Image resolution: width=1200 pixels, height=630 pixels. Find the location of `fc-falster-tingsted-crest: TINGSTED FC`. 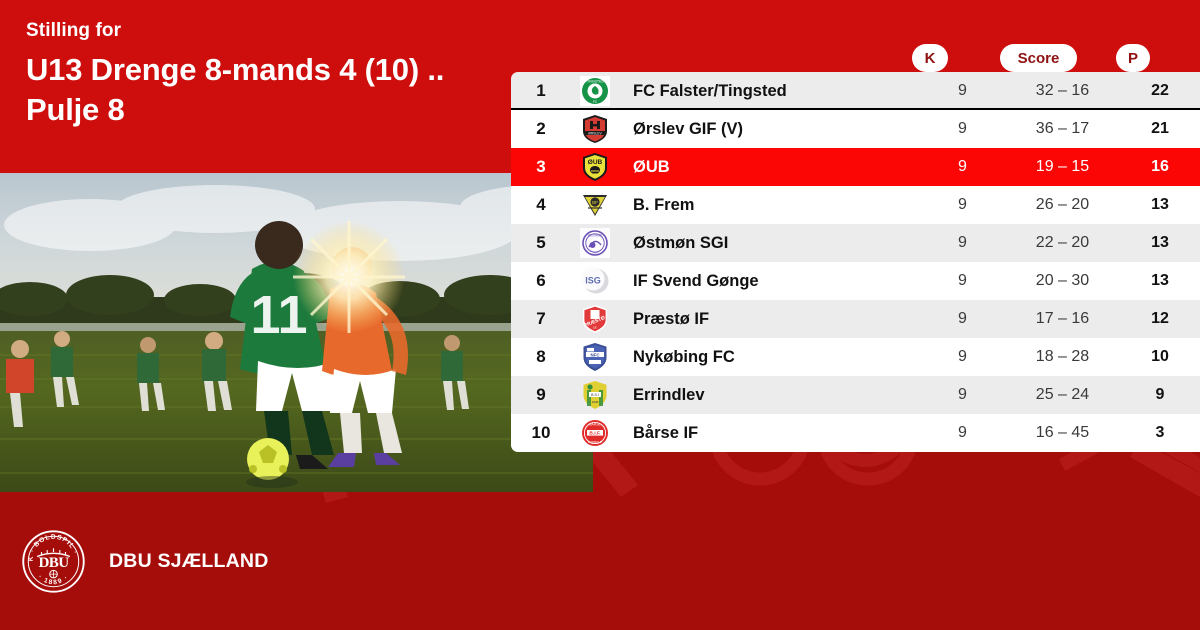

fc-falster-tingsted-crest: TINGSTED FC is located at coordinates (594, 91).